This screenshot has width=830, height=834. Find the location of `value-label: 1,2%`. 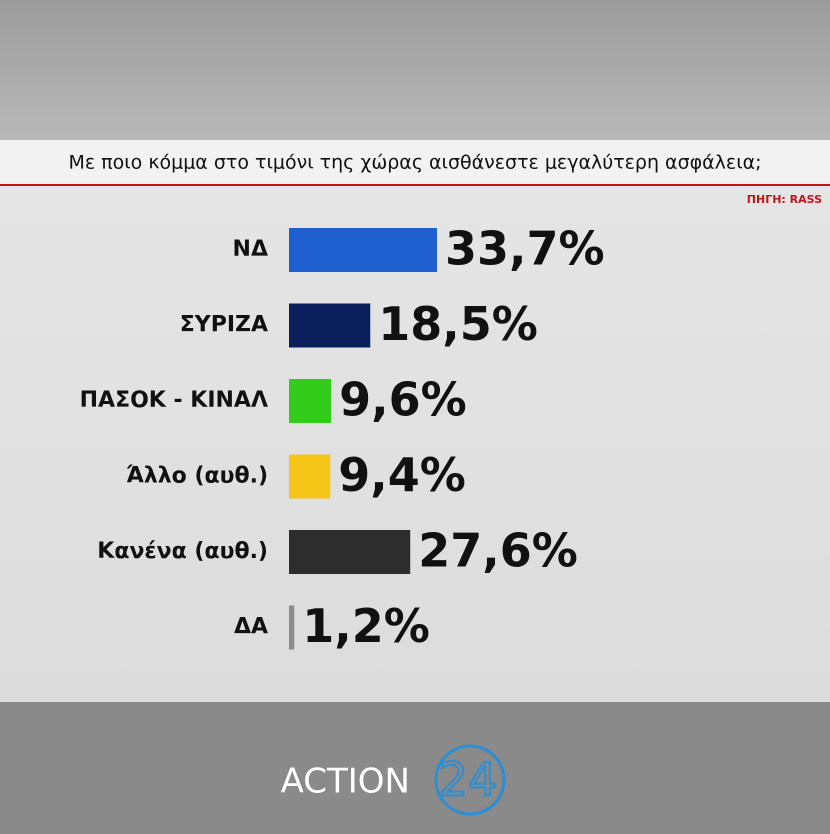

value-label: 1,2% is located at coordinates (366, 626).